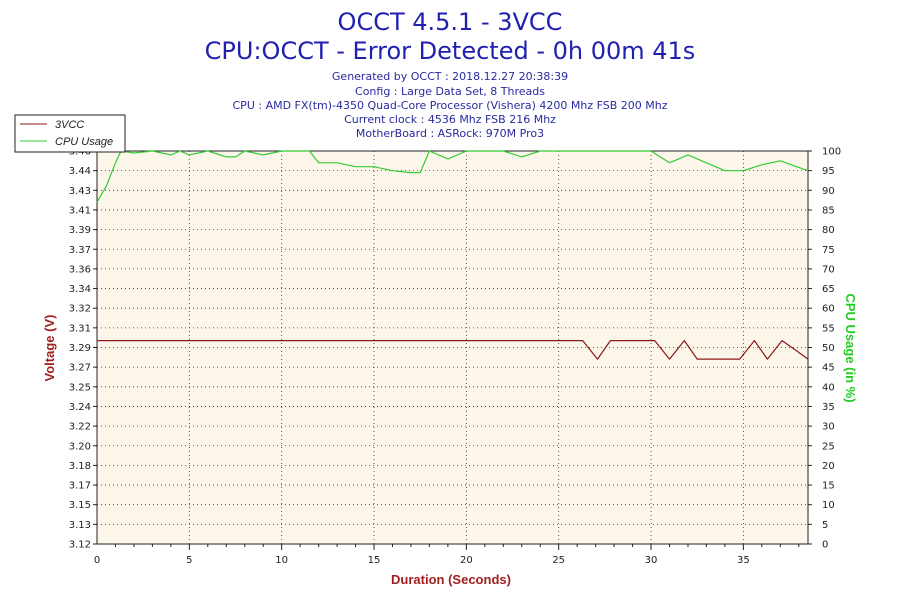 This screenshot has height=600, width=900. I want to click on chart-subtitle: CPU:OCCT - Error Detected - 0h 00m 41s, so click(450, 51).